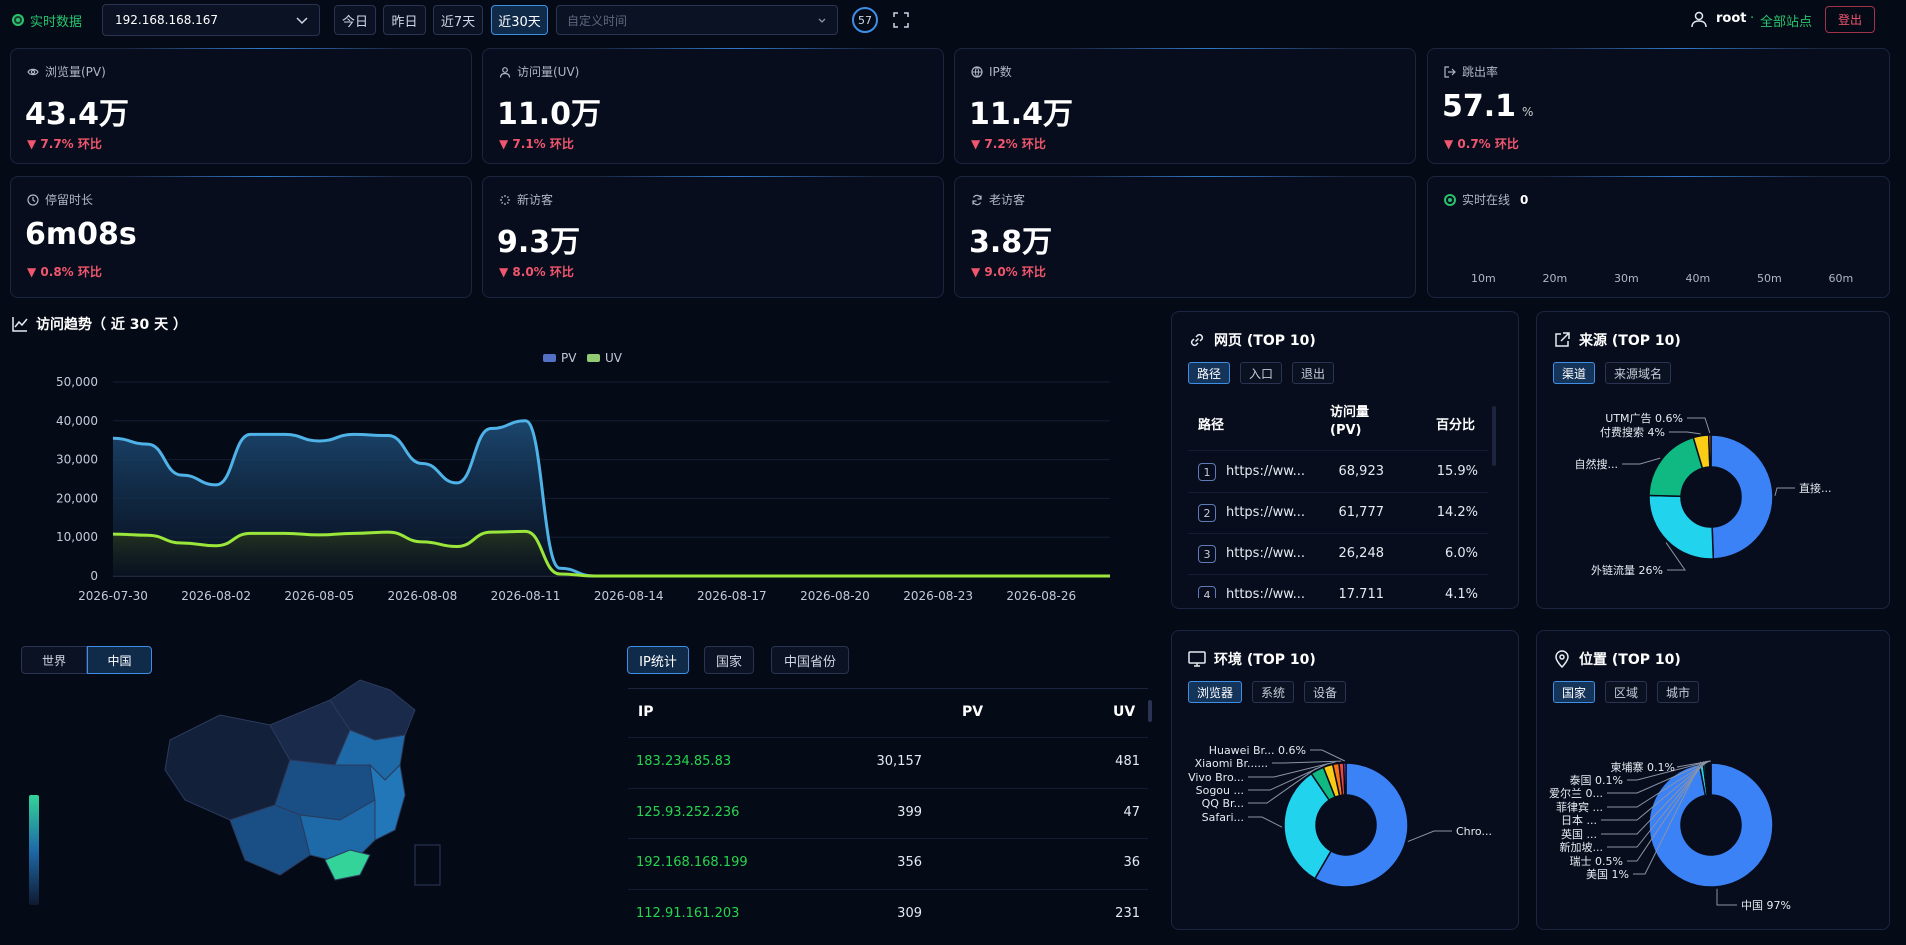  Describe the element at coordinates (909, 913) in the screenshot. I see `ip-pv: 309` at that location.